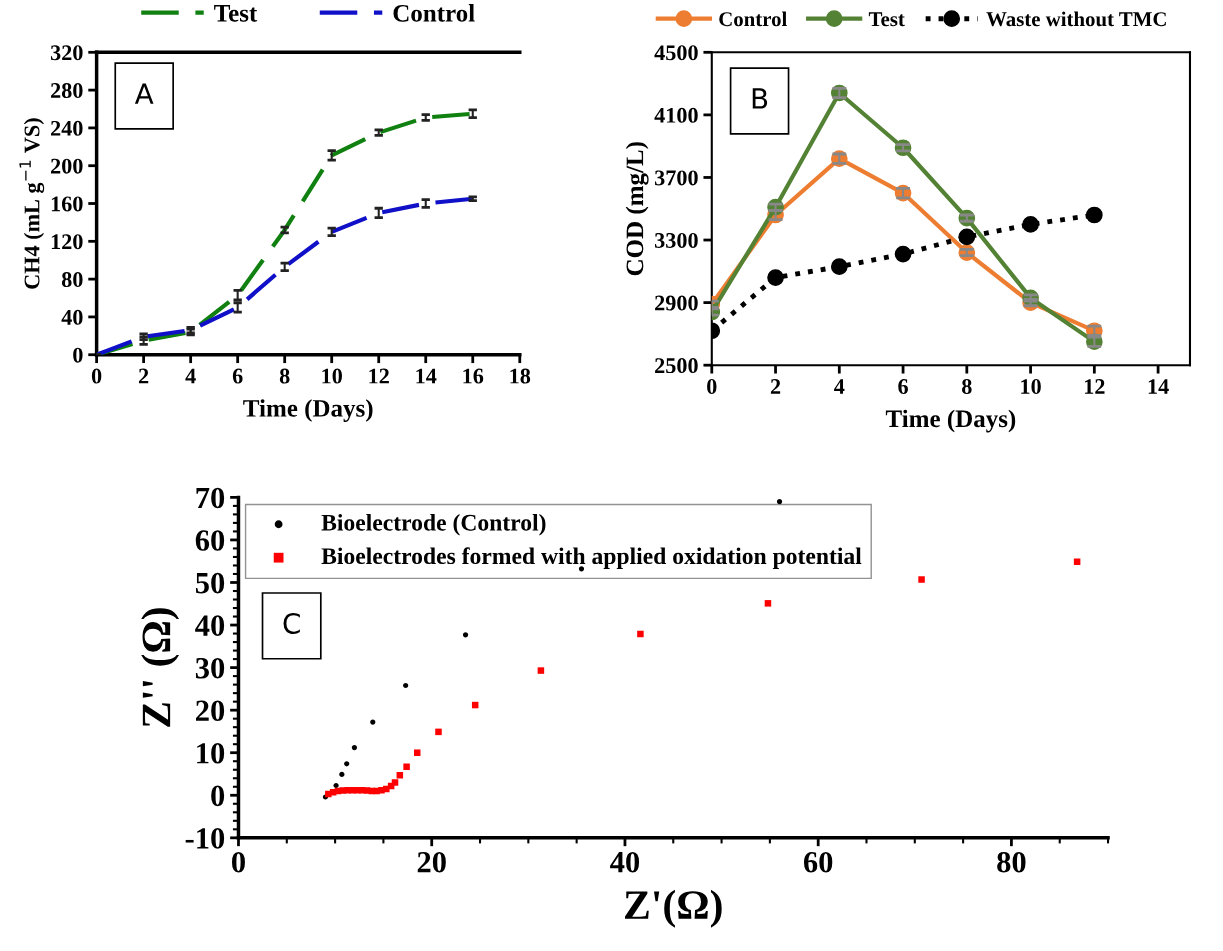 This screenshot has width=1223, height=951. I want to click on y-tick-label: 4500, so click(676, 53).